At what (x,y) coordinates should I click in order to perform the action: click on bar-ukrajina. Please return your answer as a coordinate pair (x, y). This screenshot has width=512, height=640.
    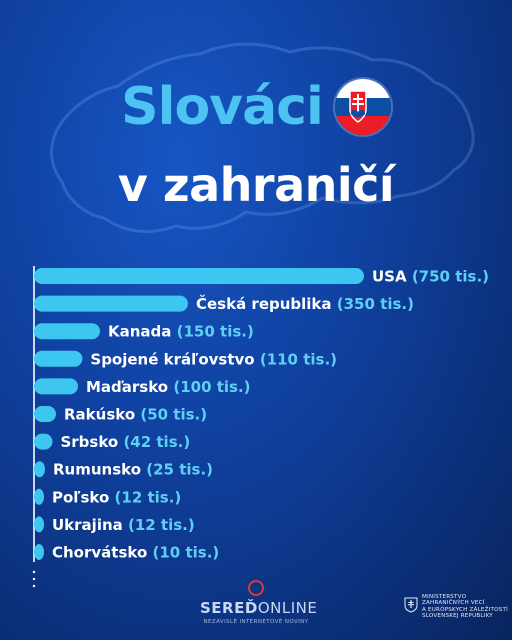
    Looking at the image, I should click on (39, 524).